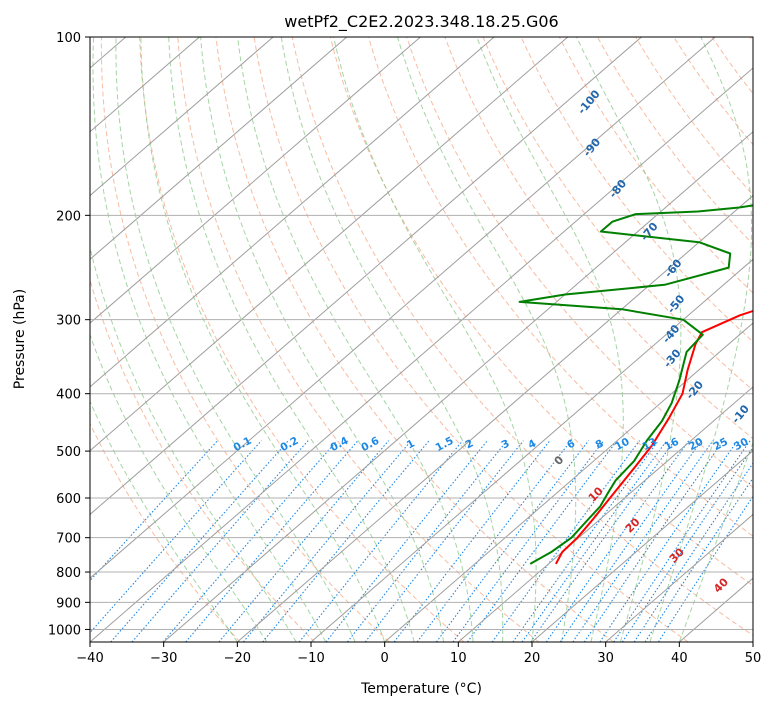  I want to click on y-tick-label: 800, so click(68, 573).